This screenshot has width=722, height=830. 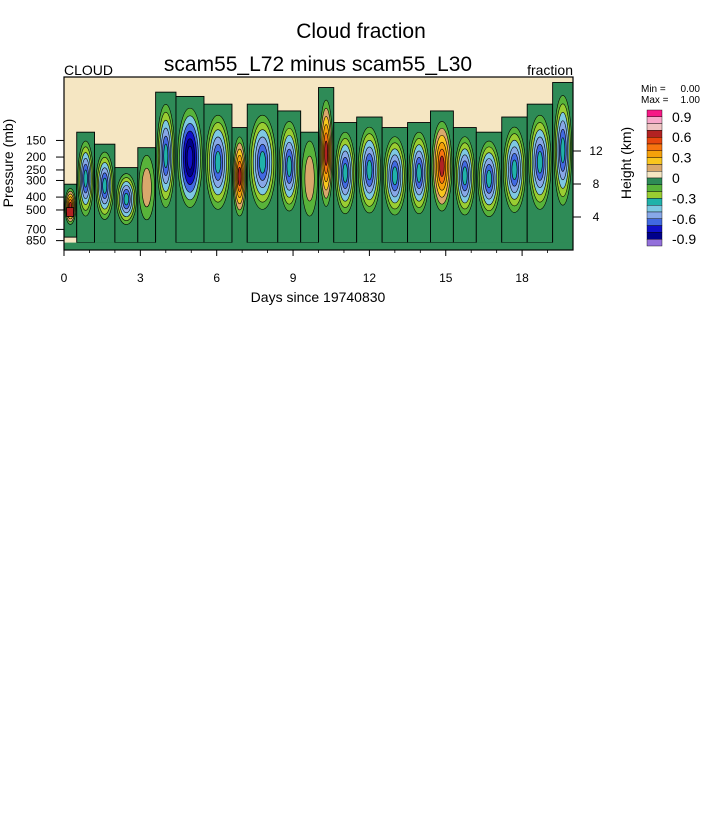 I want to click on units-label: fraction, so click(x=550, y=70).